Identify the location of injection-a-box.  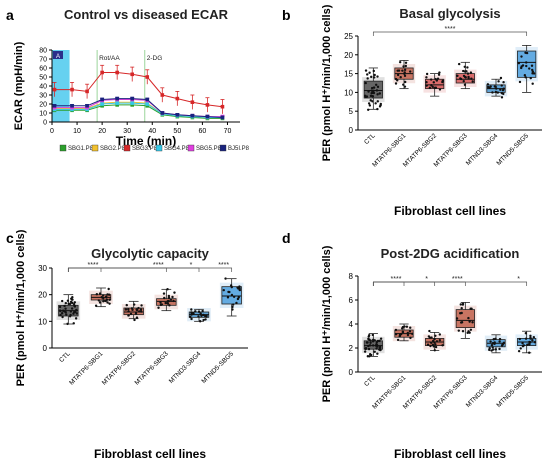
(58, 55).